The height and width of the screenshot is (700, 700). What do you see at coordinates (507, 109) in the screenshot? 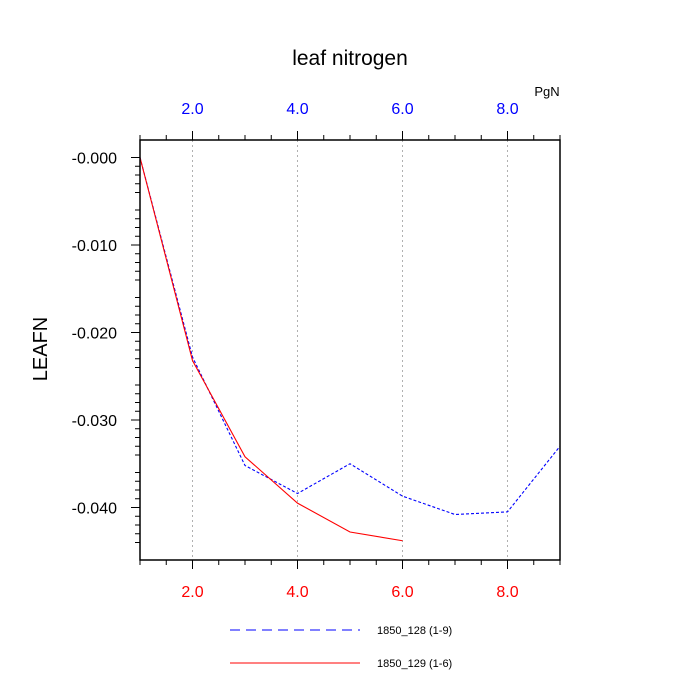
I see `x-tick-label-top: 8.0` at bounding box center [507, 109].